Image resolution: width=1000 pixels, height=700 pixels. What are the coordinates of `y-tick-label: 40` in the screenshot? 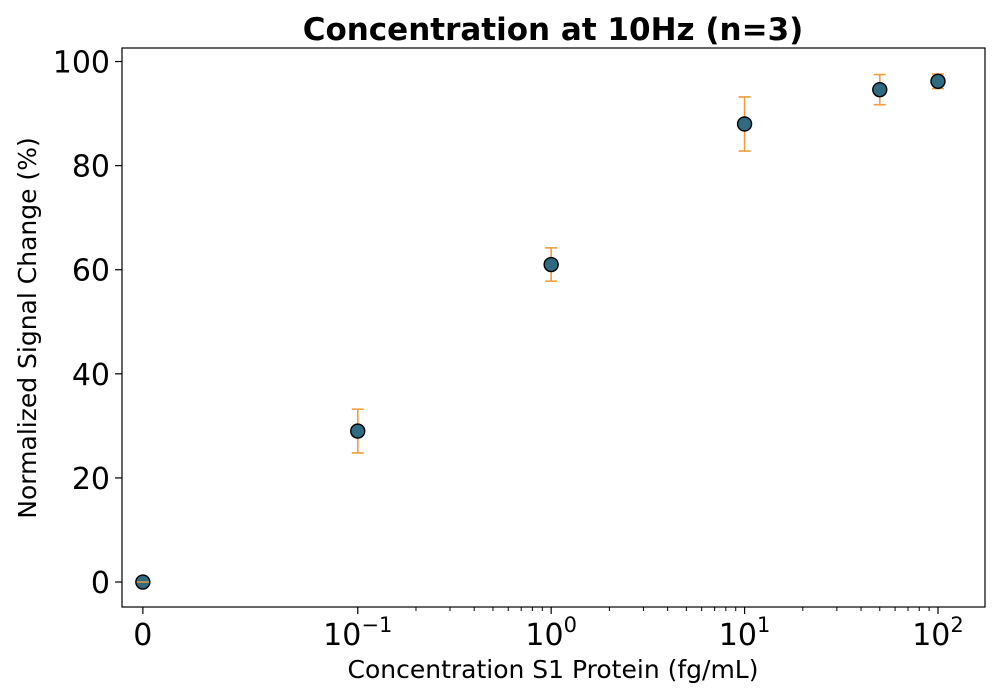 It's located at (91, 375).